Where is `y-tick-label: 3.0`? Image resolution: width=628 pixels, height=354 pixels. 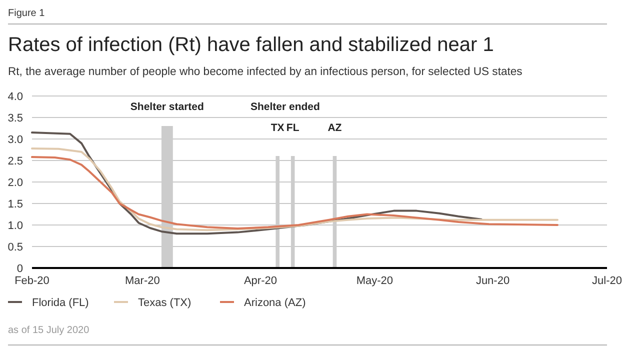
y-tick-label: 3.0 is located at coordinates (15, 140).